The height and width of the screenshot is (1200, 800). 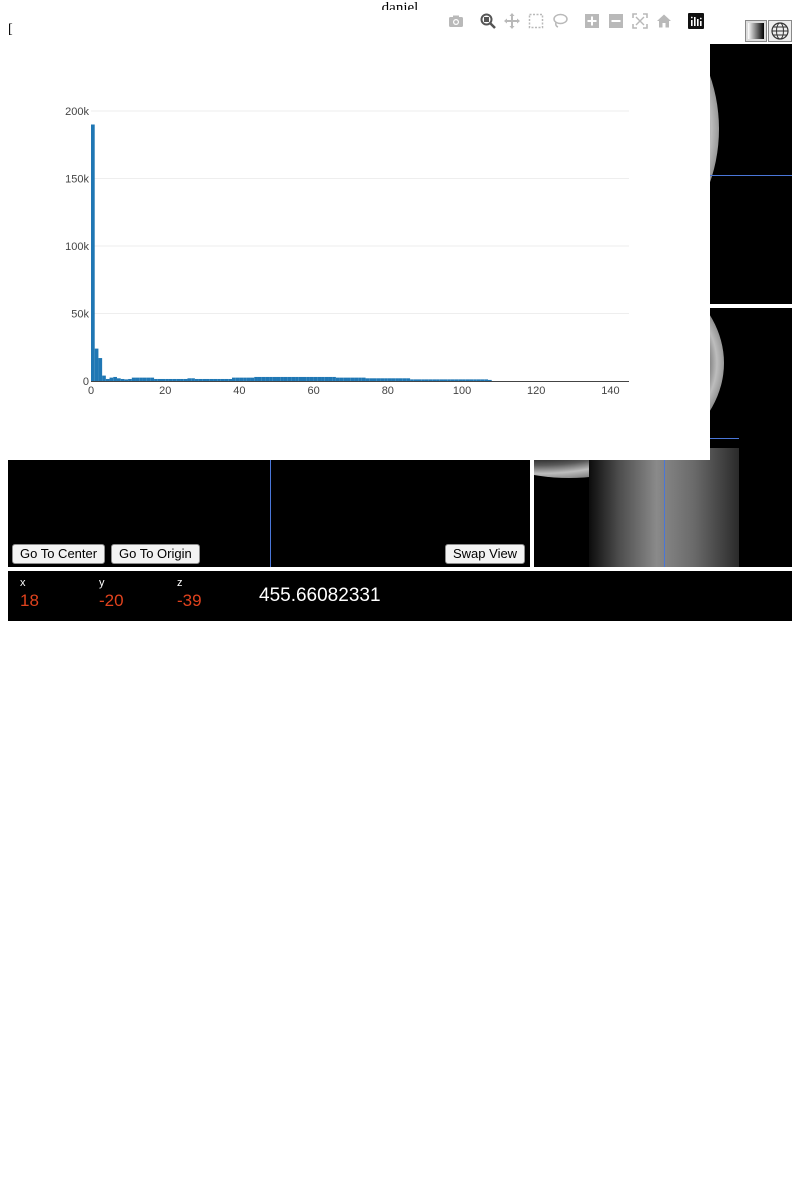 I want to click on box-select-icon, so click(x=536, y=21).